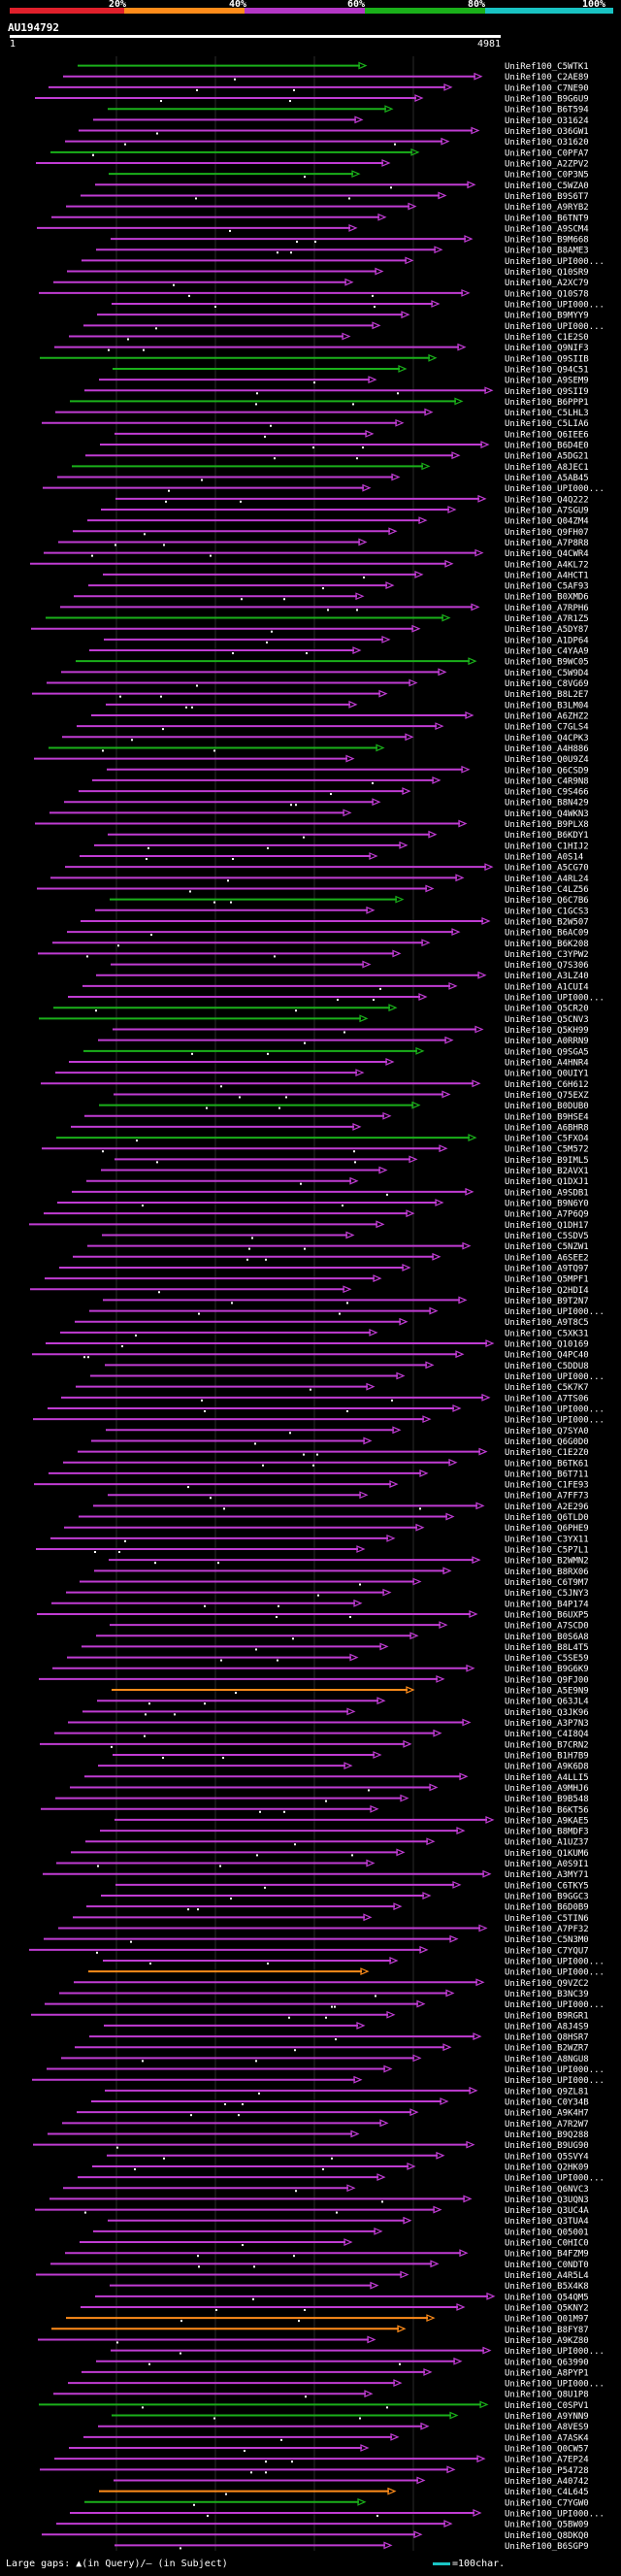 This screenshot has height=2576, width=621. Describe the element at coordinates (330, 1192) in the screenshot. I see `hit-row: UniRef100_A9SDB1` at that location.